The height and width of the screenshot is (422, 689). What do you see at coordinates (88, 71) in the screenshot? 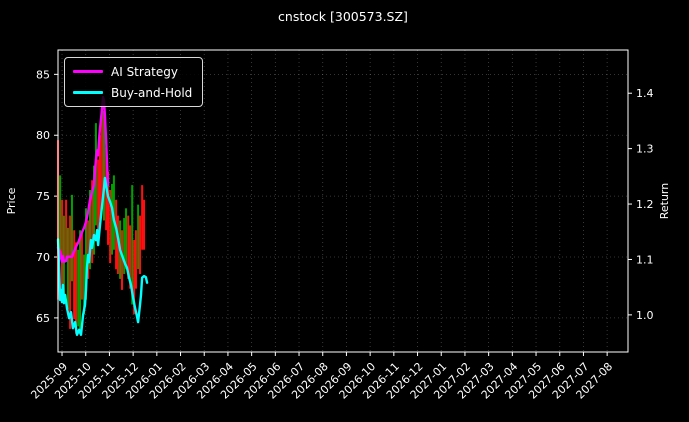
I see `ai-strategy-line-swatch` at bounding box center [88, 71].